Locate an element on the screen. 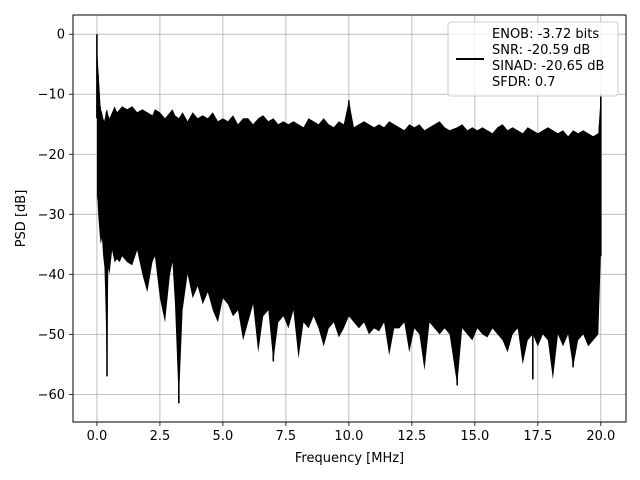  x-axis-ticks: 0.0 2.5 5.0 7.5 10.0 12.5 15.0 17.5 20.0 is located at coordinates (351, 433).